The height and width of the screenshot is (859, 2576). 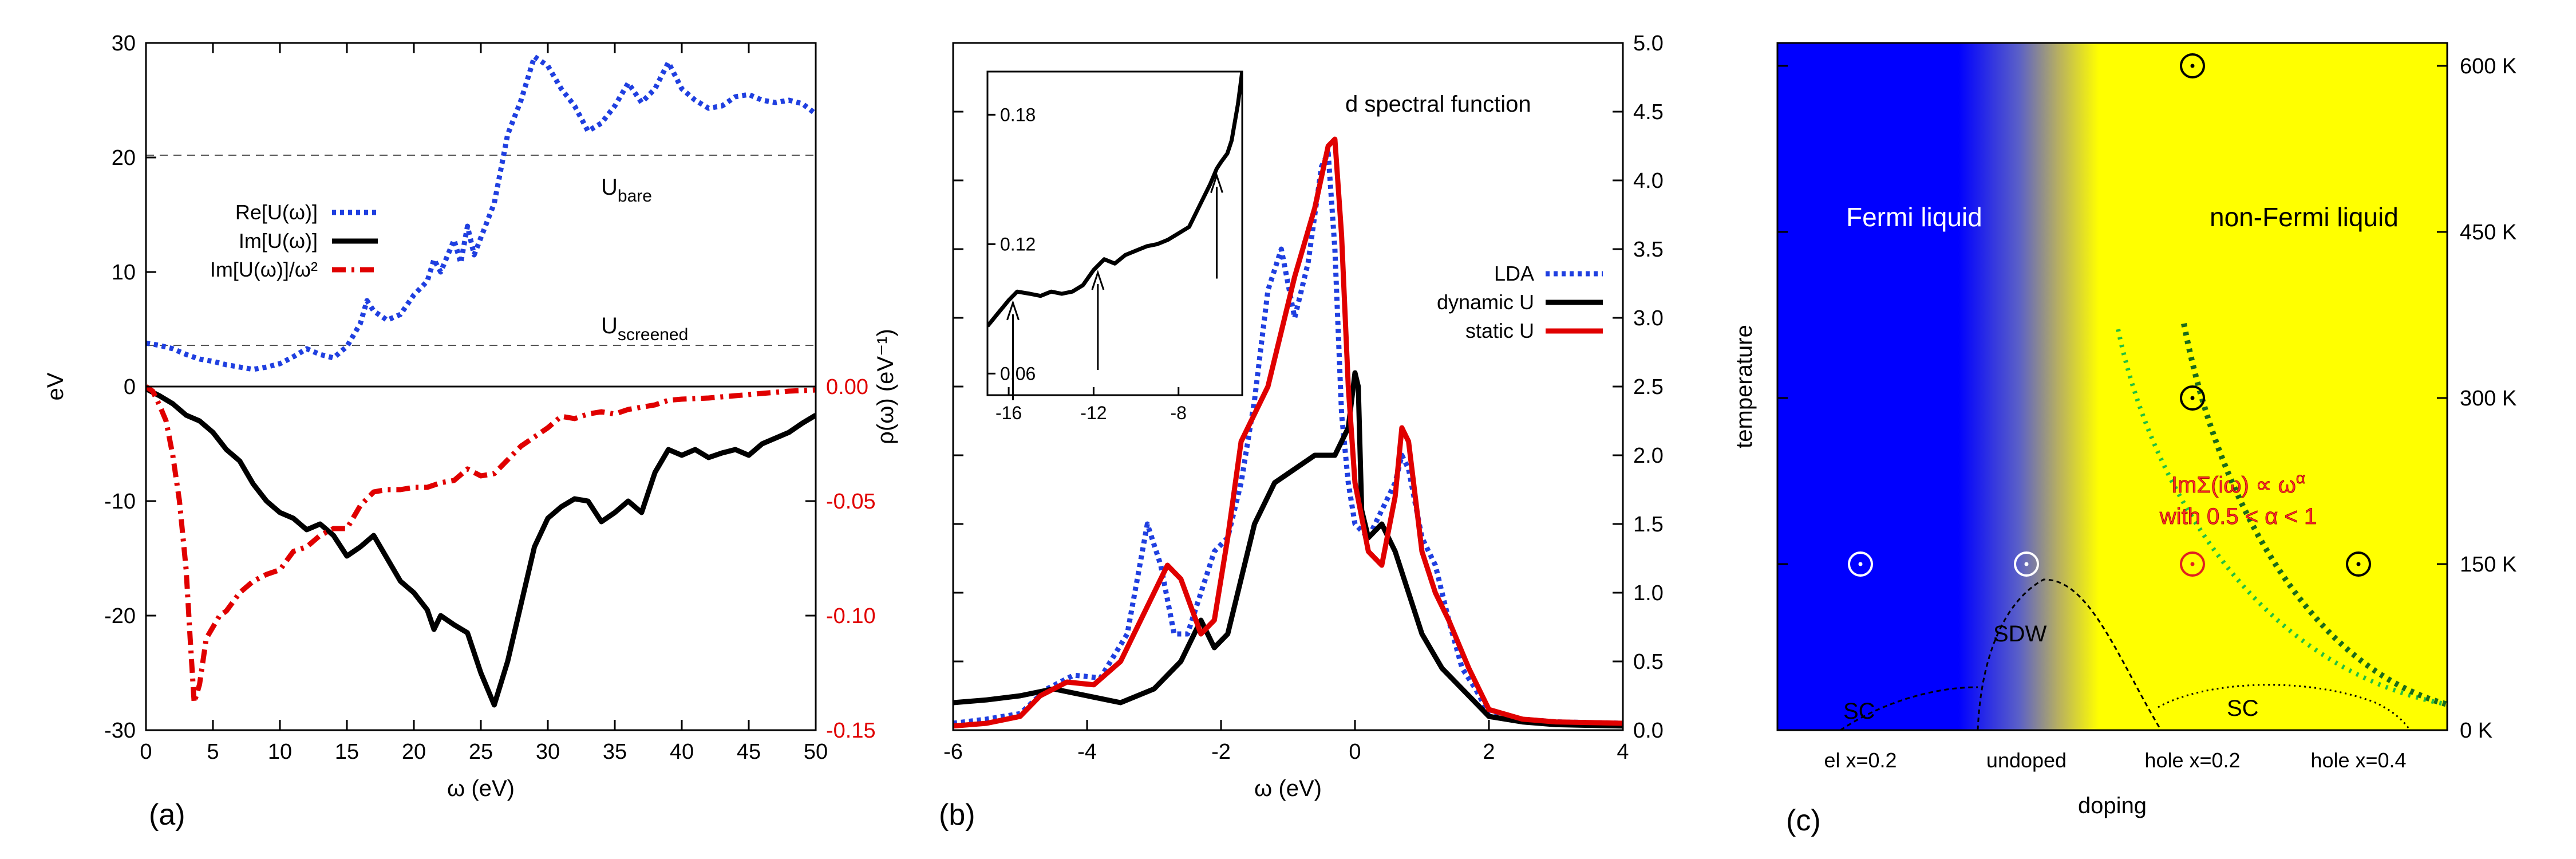 I want to click on sdw-label: SDW, so click(x=2020, y=634).